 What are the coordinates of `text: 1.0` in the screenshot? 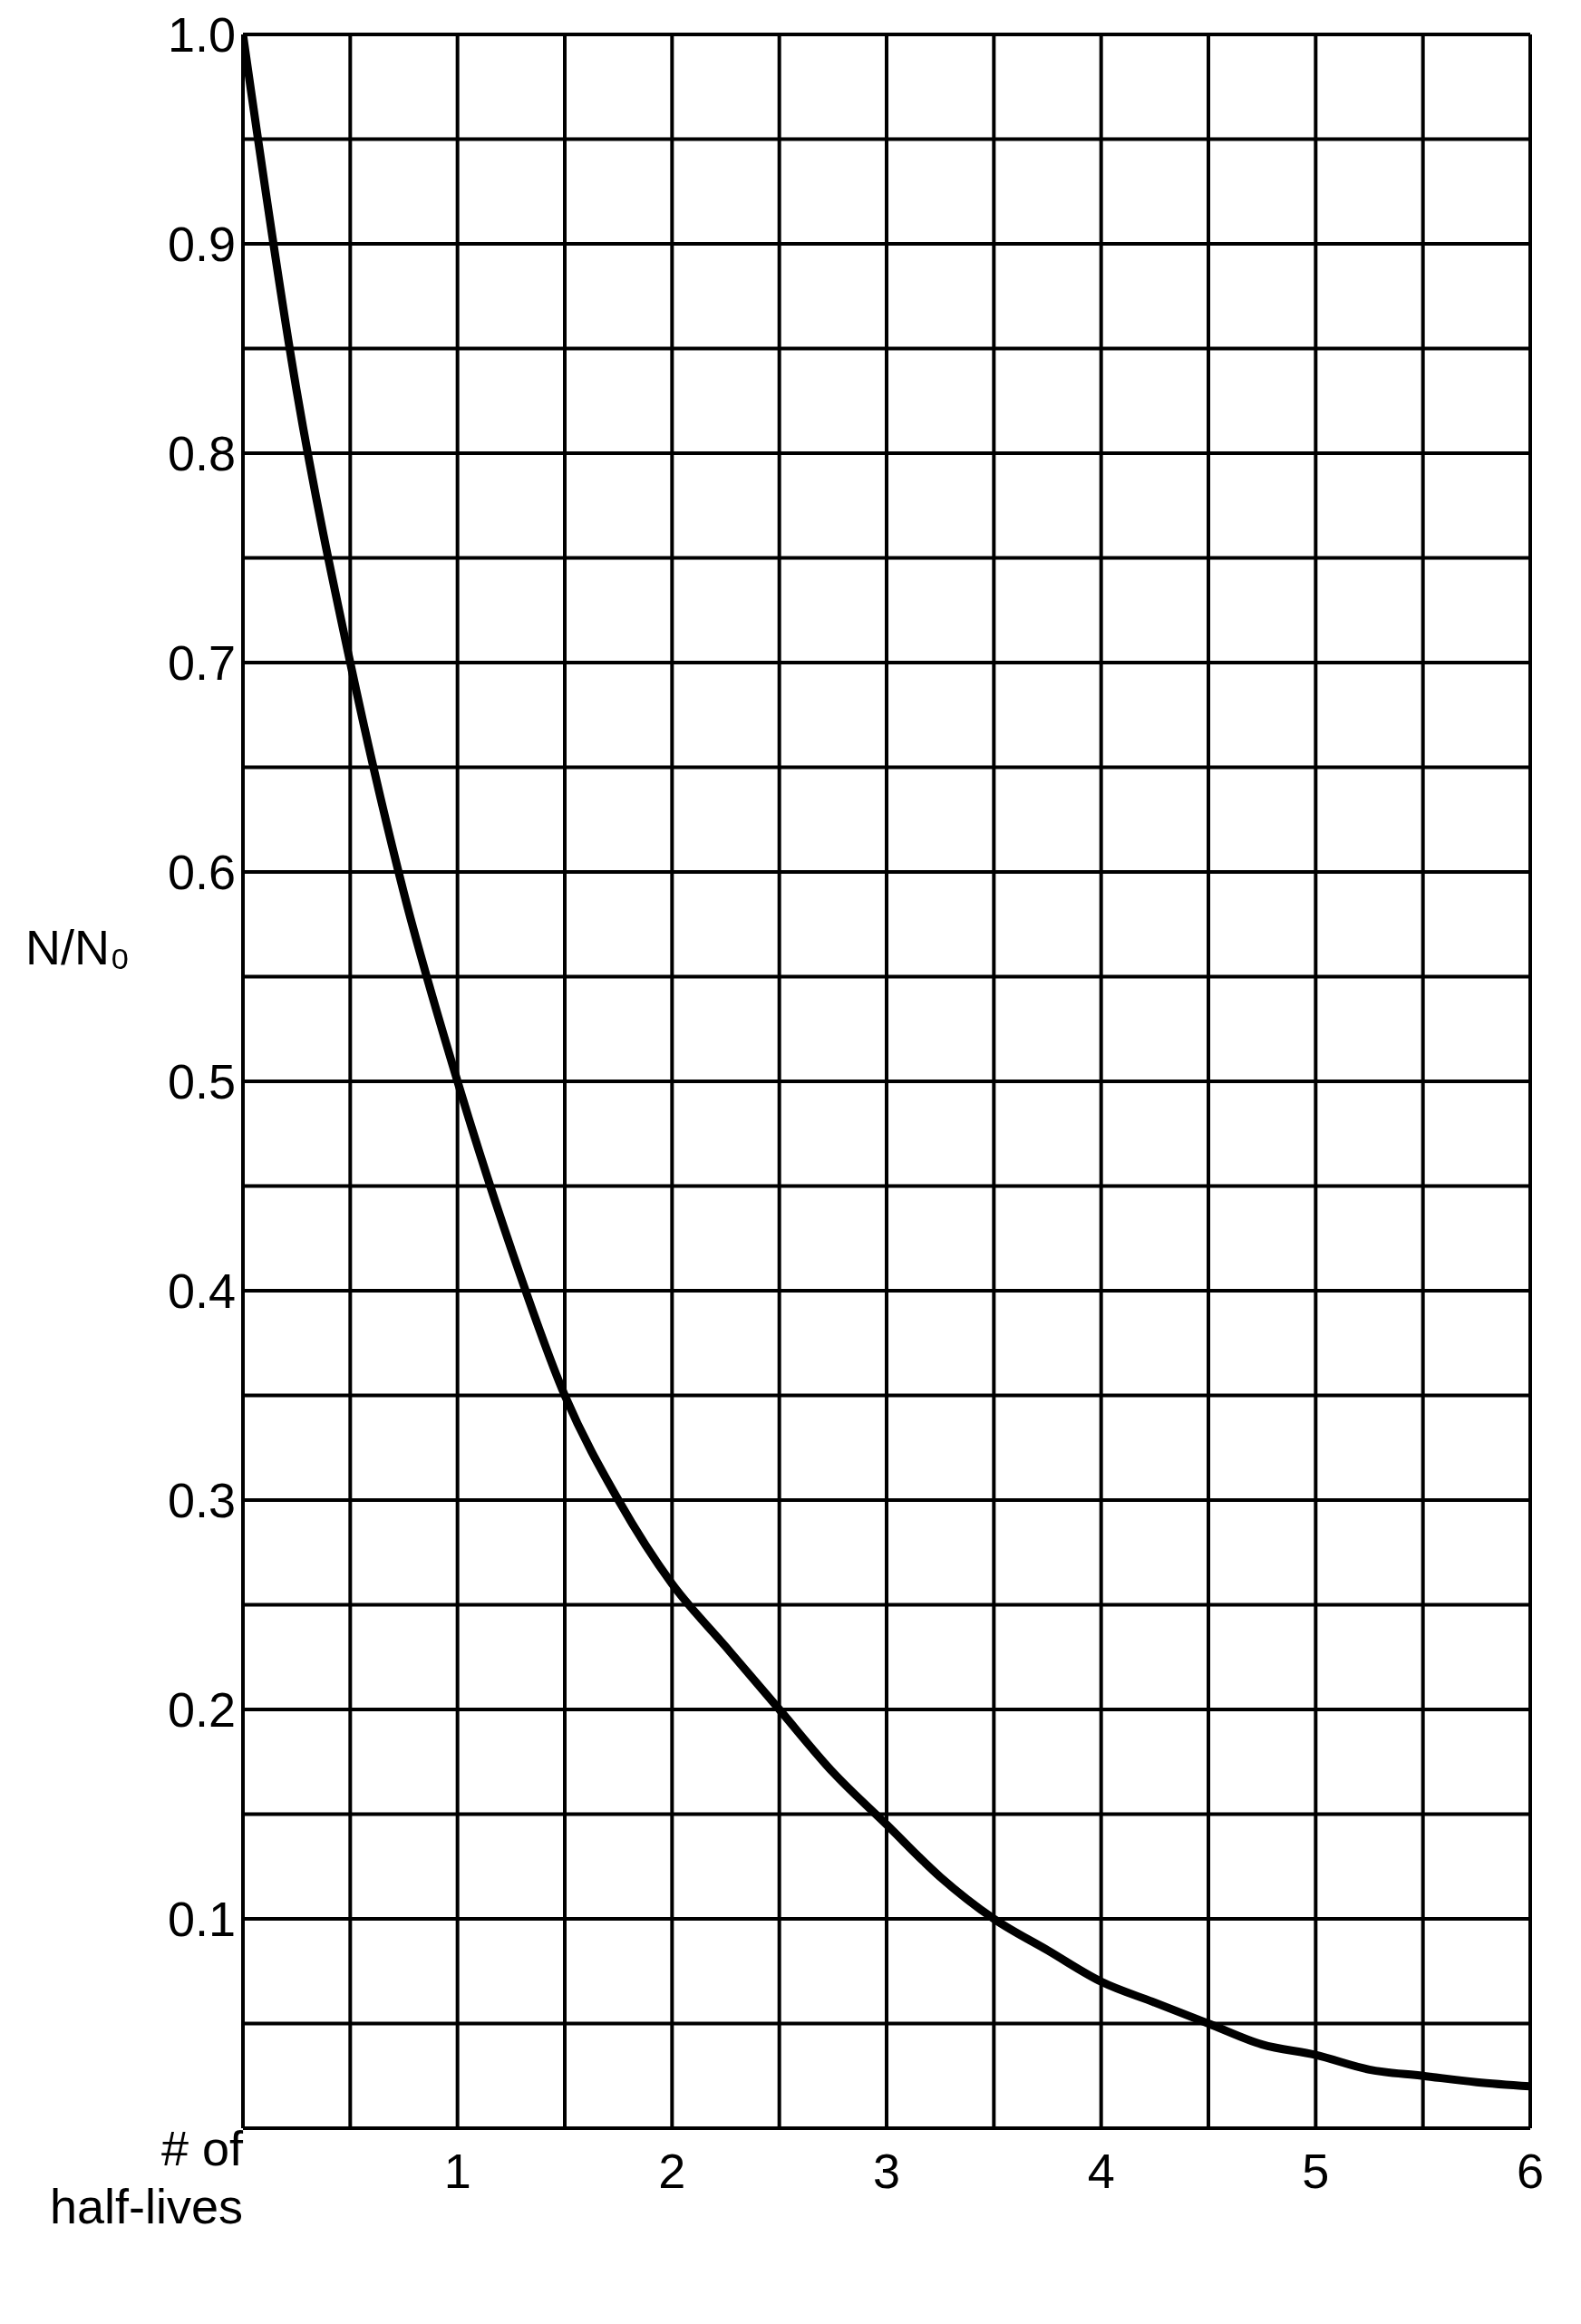 It's located at (201, 35).